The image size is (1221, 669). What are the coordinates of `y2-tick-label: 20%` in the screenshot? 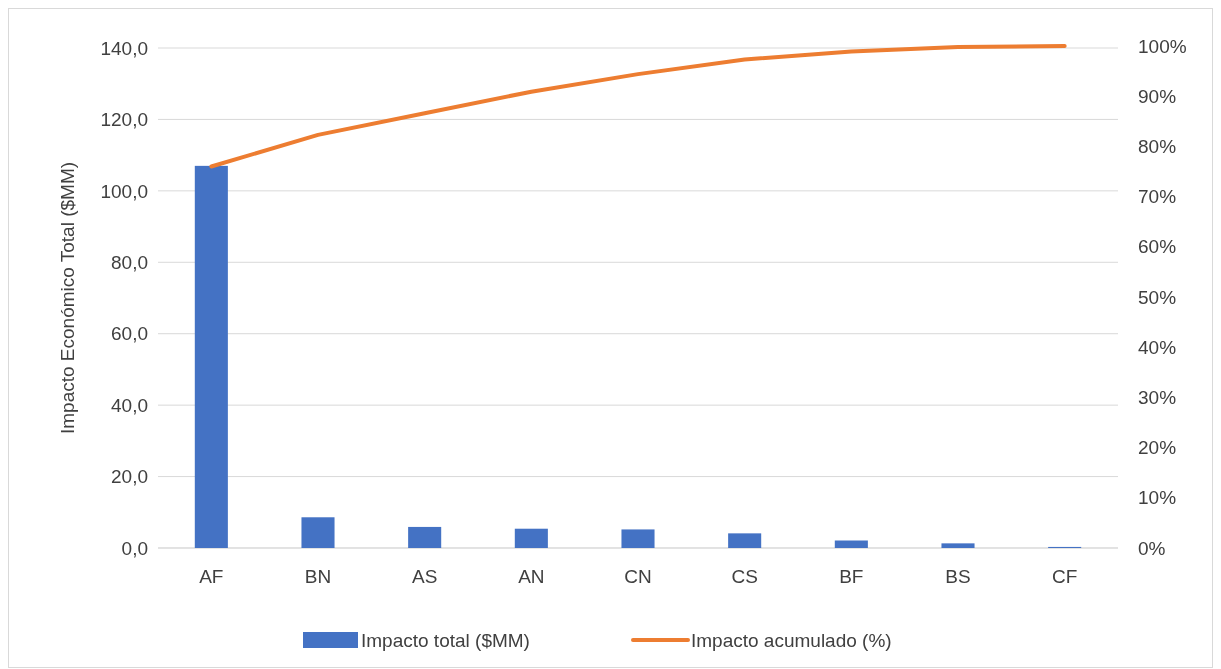 It's located at (1157, 448).